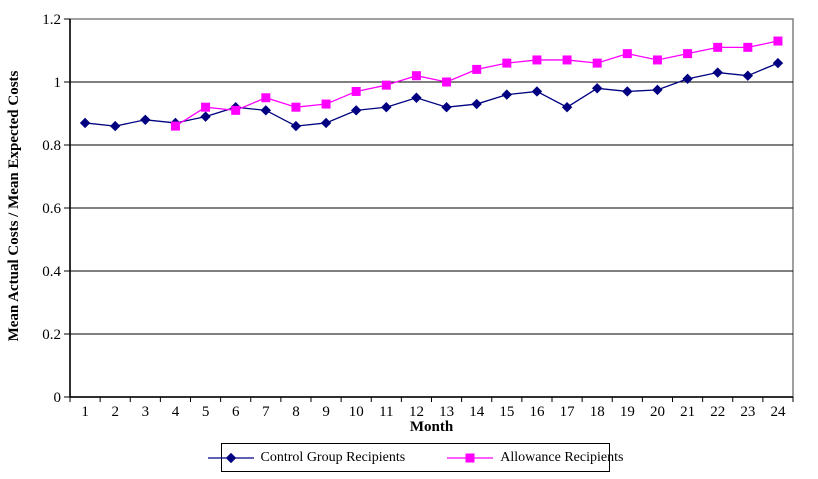 This screenshot has width=818, height=479. I want to click on x-tick-label: 15, so click(506, 412).